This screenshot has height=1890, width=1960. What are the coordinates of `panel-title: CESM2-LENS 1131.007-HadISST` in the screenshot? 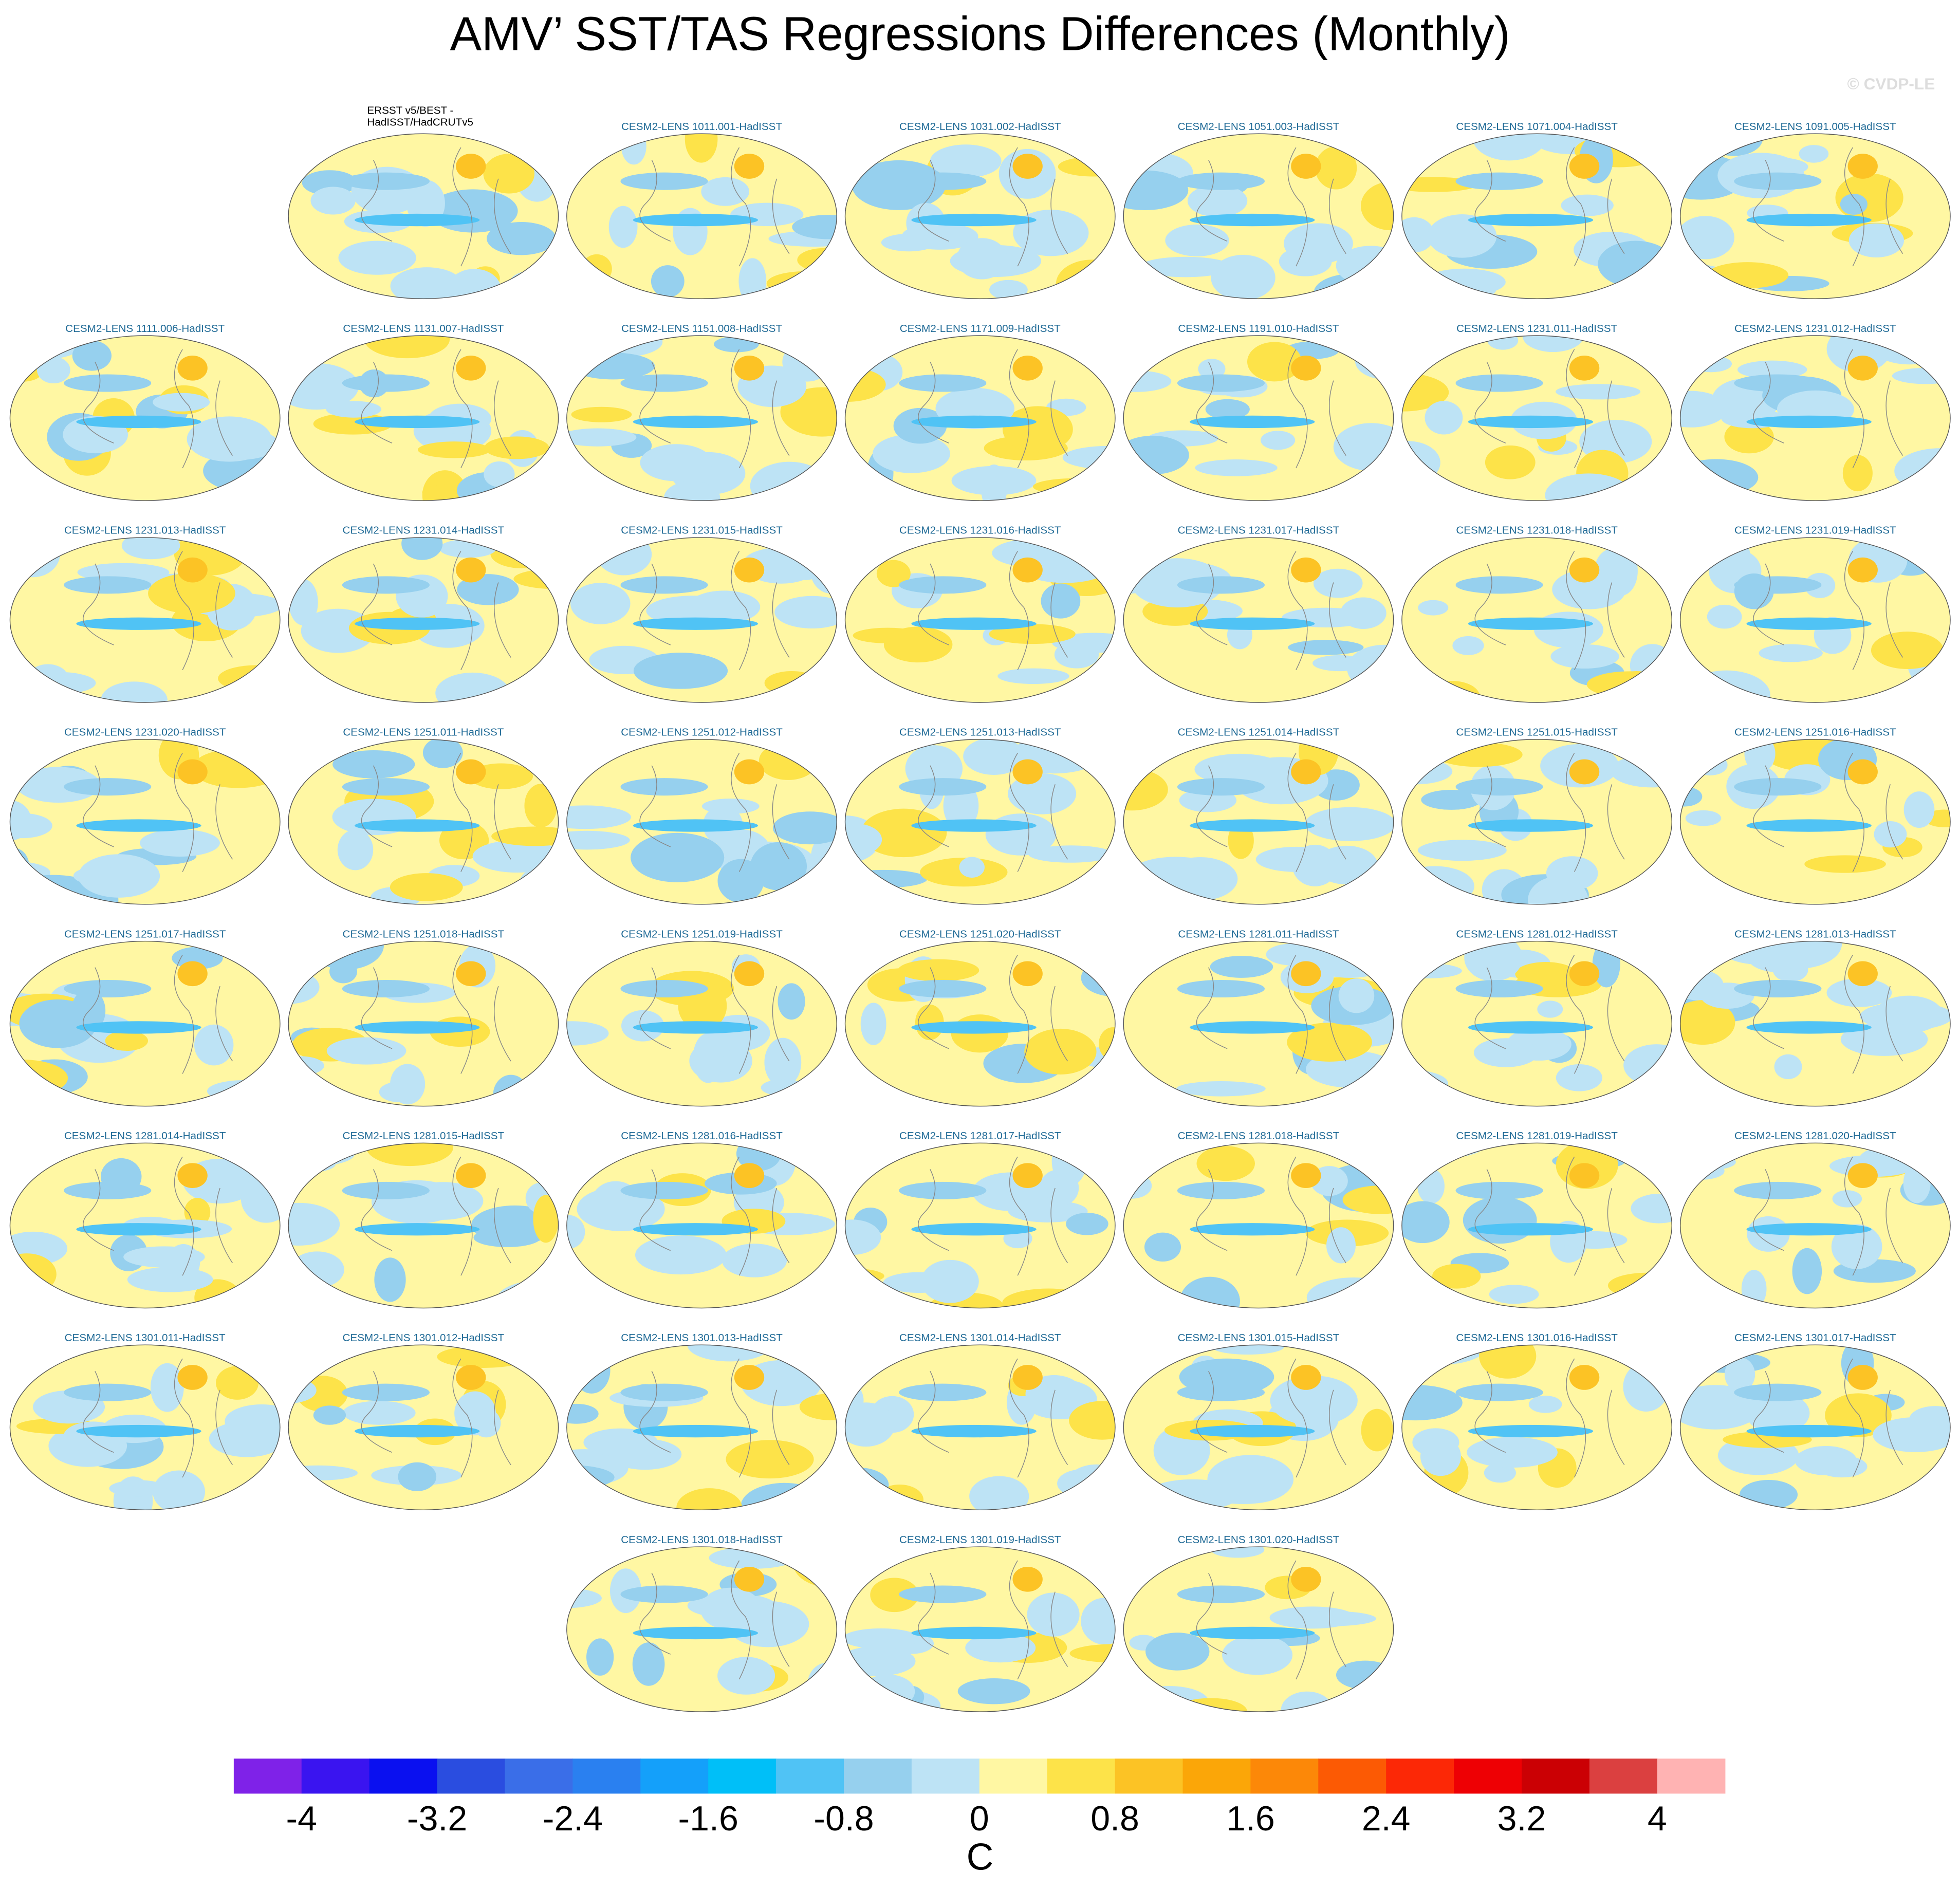 It's located at (423, 329).